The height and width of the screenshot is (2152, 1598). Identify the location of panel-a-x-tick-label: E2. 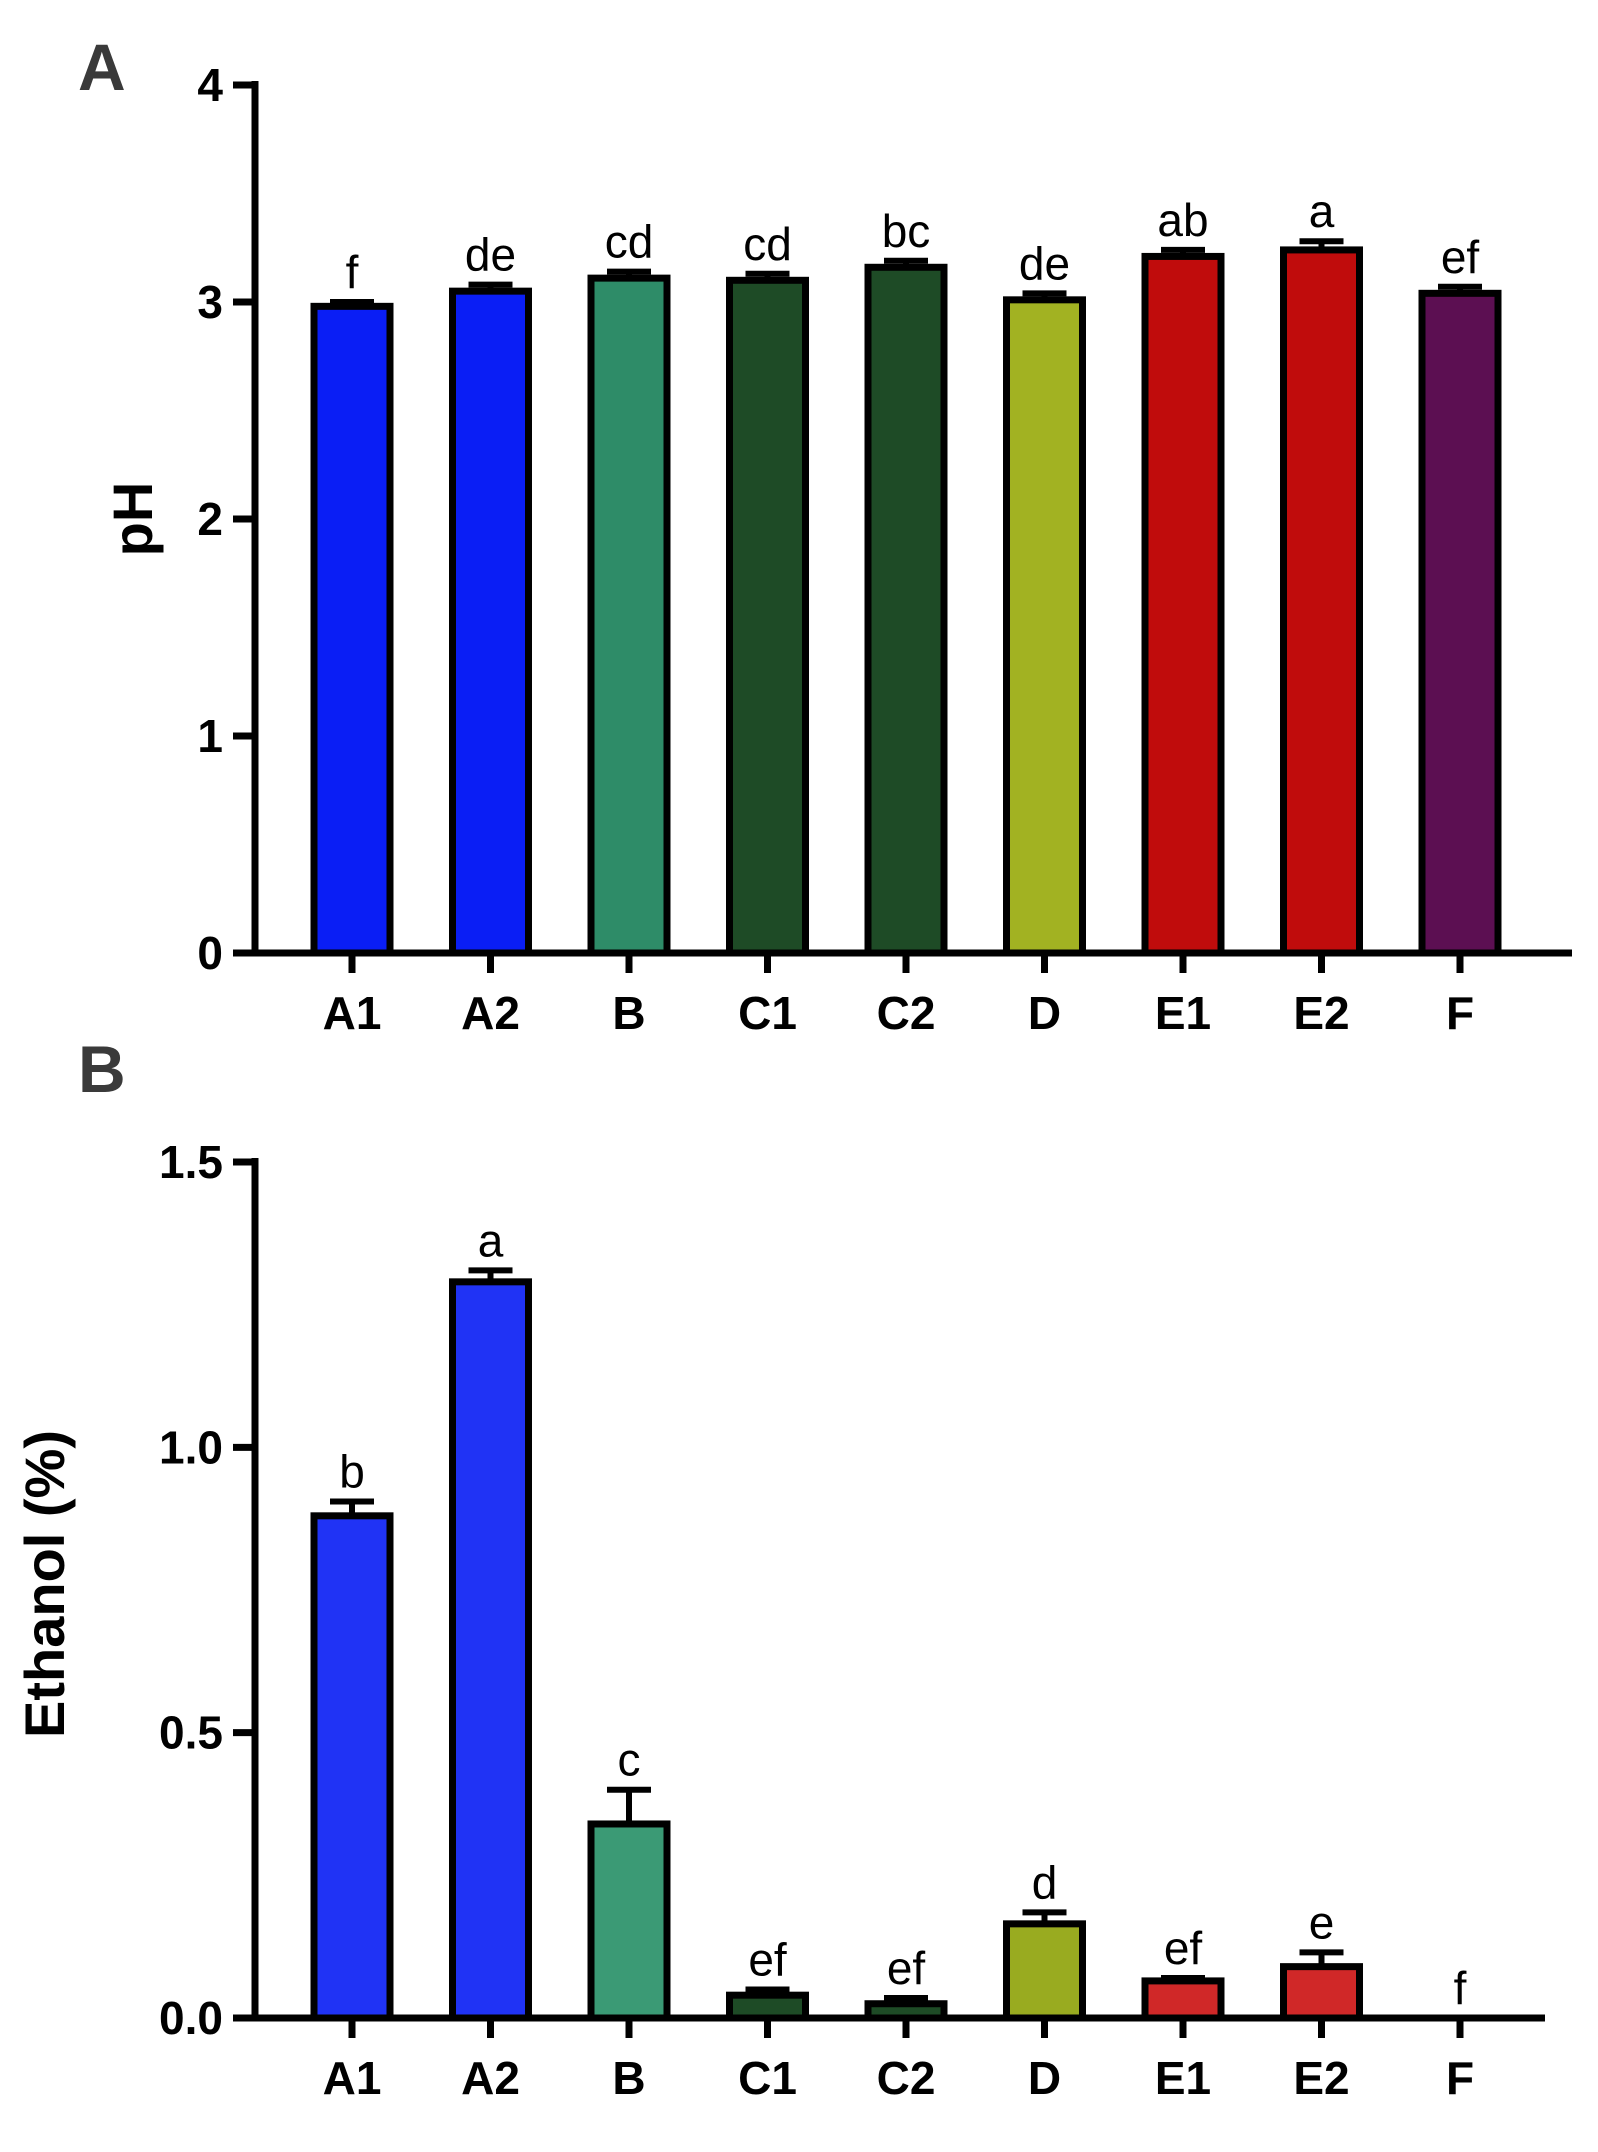
(1321, 1013).